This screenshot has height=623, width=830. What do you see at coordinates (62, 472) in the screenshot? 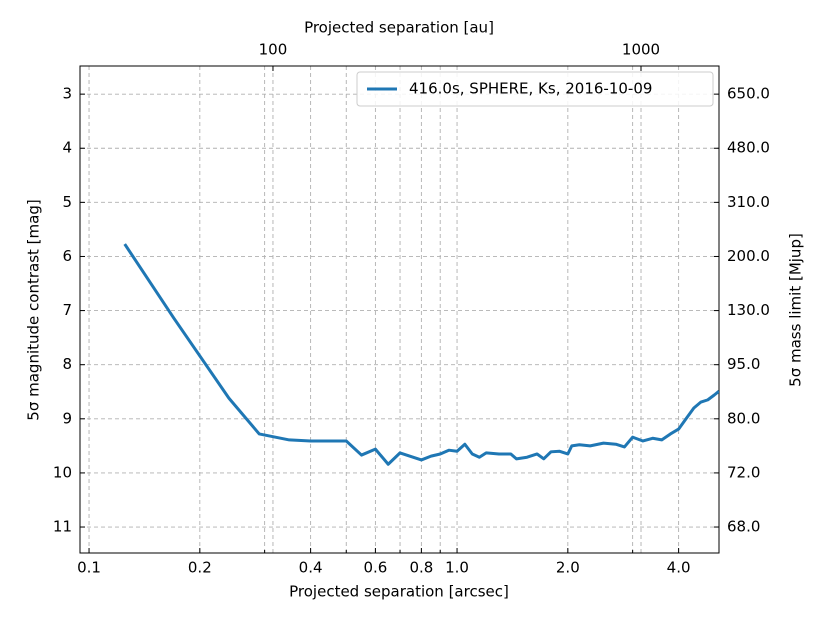
I see `y-tick-label: 10` at bounding box center [62, 472].